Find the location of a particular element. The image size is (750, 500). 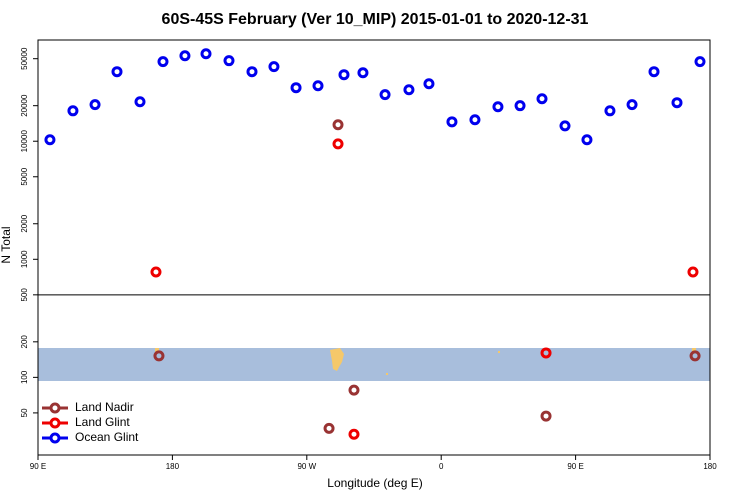

y-tick-label: 20000 is located at coordinates (24, 105).